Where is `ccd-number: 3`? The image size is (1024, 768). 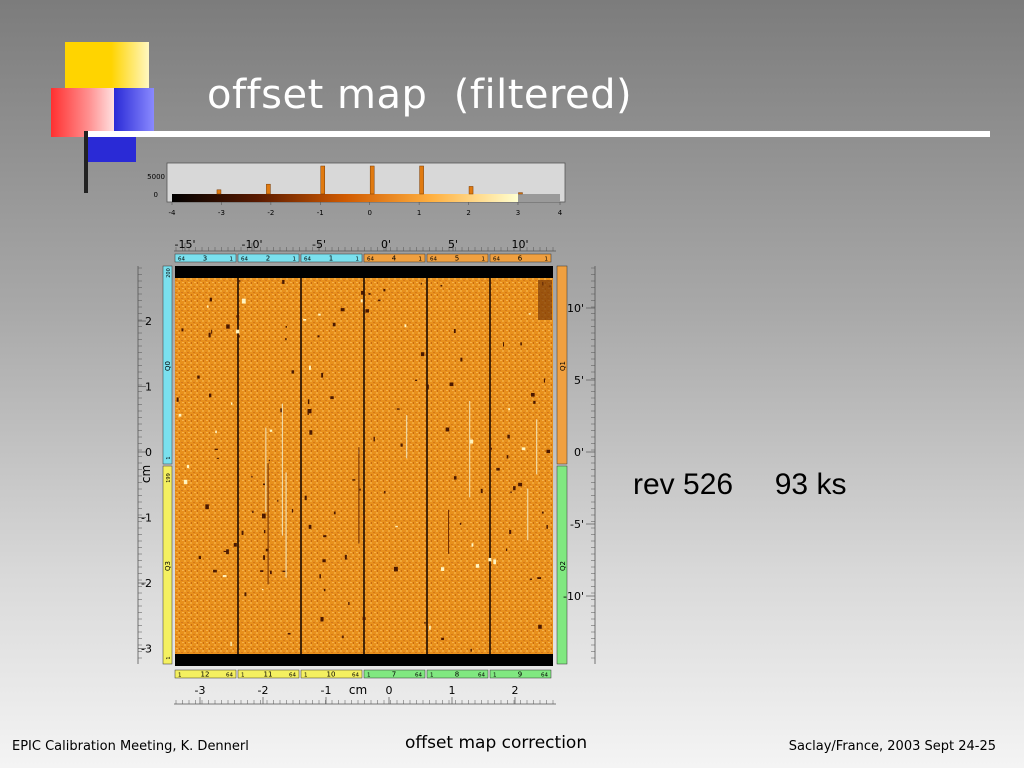
ccd-number: 3 is located at coordinates (205, 259).